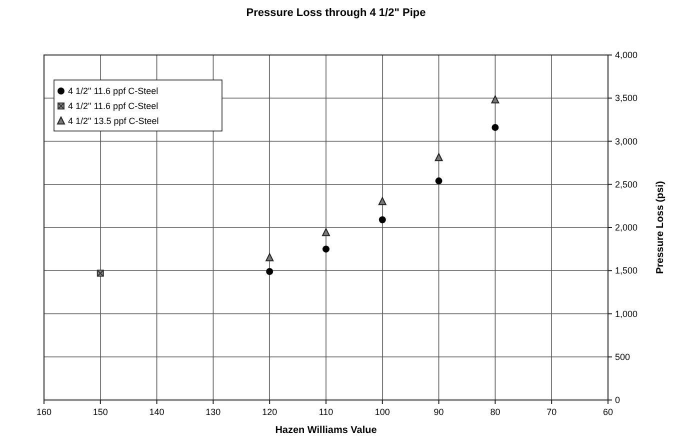 The image size is (675, 439). I want to click on x-tick-label: 120, so click(270, 412).